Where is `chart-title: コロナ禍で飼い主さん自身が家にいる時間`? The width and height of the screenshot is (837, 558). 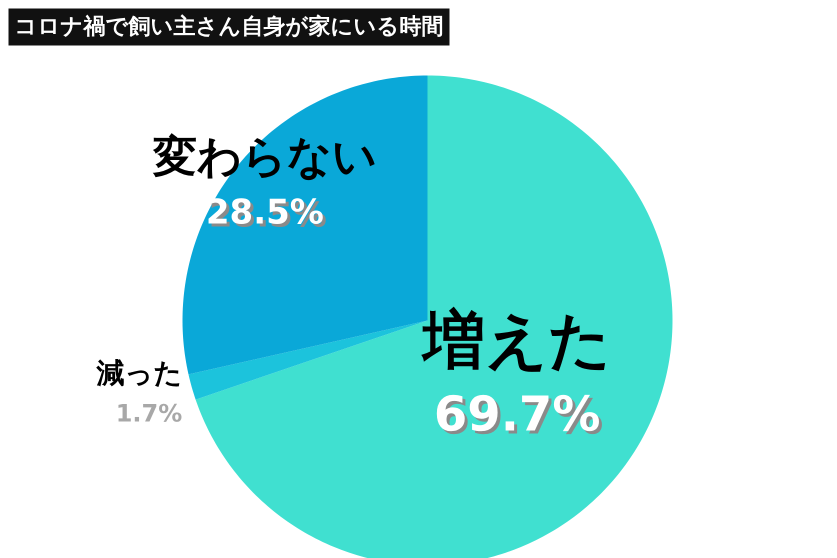
chart-title: コロナ禍で飼い主さん自身が家にいる時間 is located at coordinates (229, 27).